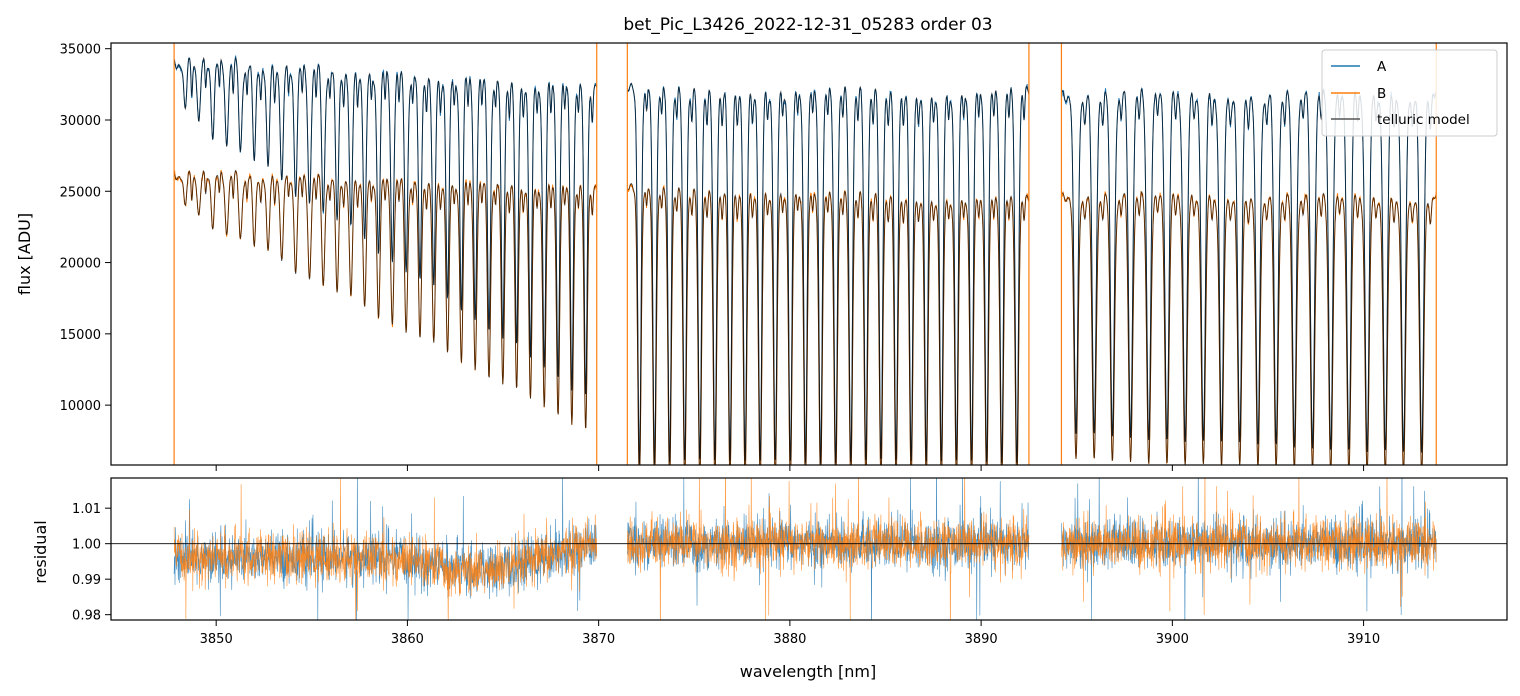  I want to click on x-axis-label: wavelength [nm], so click(808, 671).